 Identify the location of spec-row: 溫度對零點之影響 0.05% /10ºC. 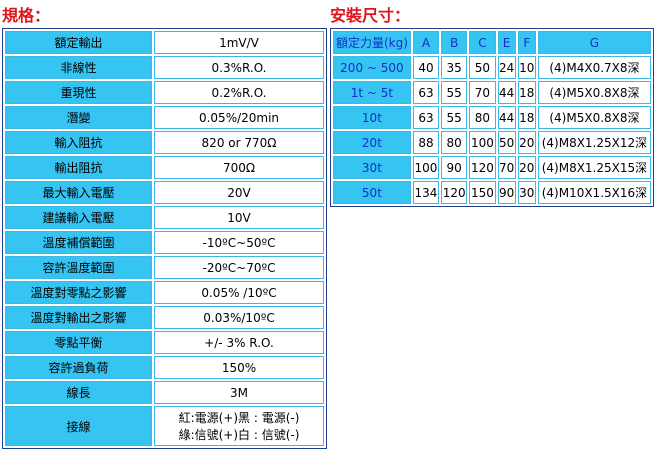
(164, 292).